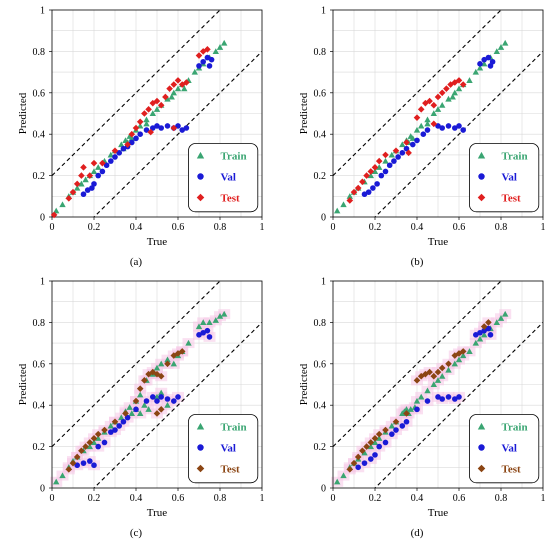 The height and width of the screenshot is (547, 550). I want to click on lower-bound-line, so click(177, 134).